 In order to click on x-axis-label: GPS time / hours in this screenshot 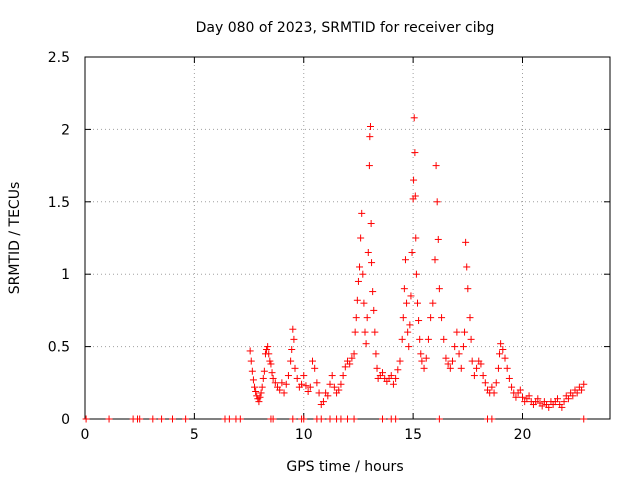, I will do `click(344, 467)`.